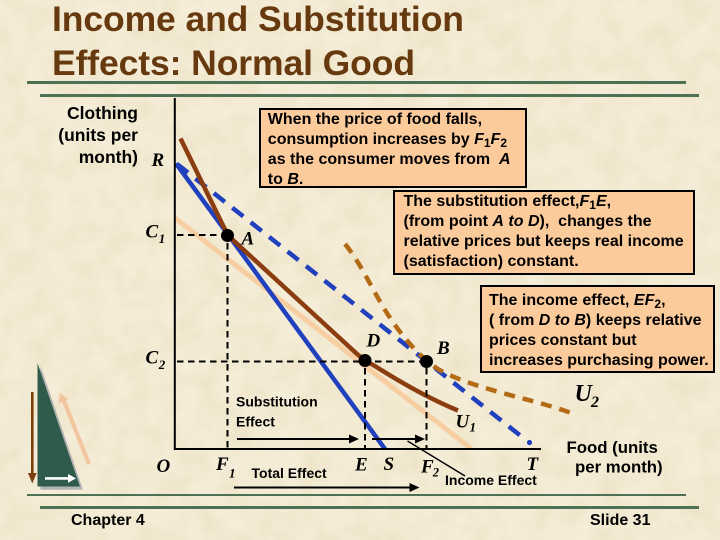  Describe the element at coordinates (533, 464) in the screenshot. I see `svg-text: T` at that location.